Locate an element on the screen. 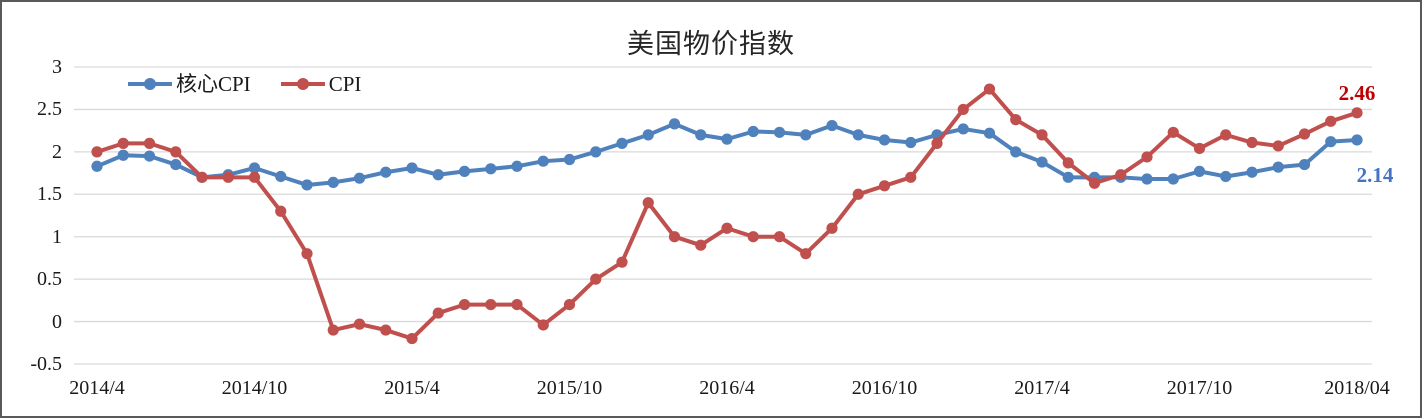  legend-label-core-cpi: 核心CPI is located at coordinates (213, 84).